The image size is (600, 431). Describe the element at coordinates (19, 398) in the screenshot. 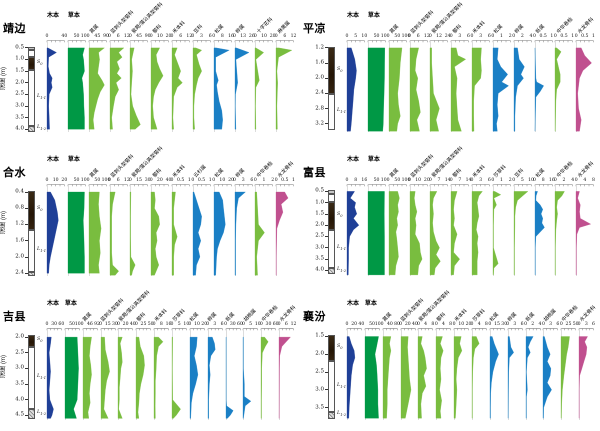

I see `depth-tick-label: 4.0` at that location.